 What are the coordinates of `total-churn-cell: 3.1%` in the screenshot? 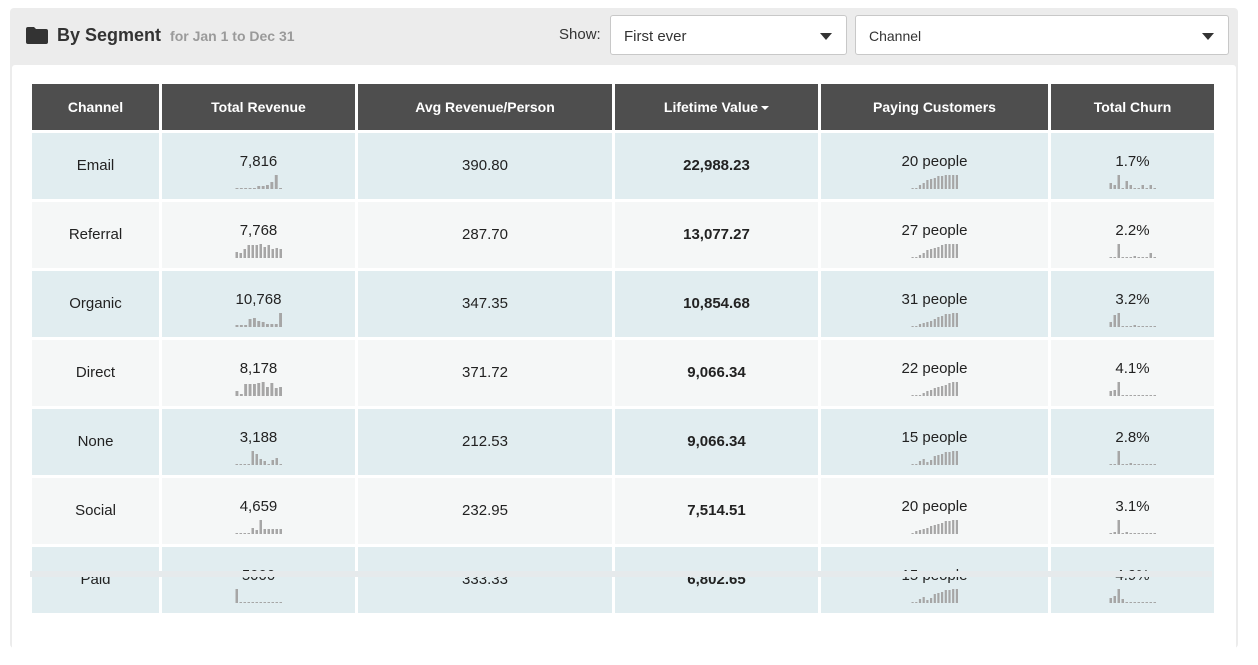 It's located at (1132, 511).